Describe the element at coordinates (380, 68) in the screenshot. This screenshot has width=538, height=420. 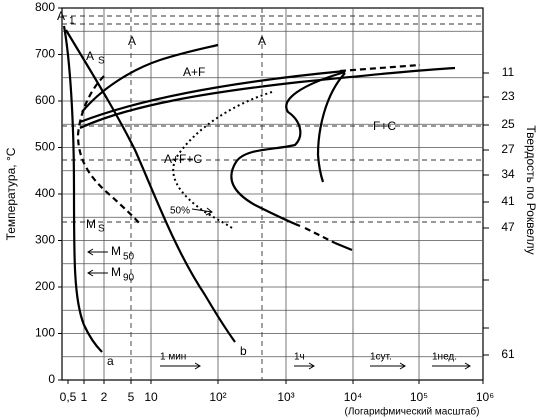
I see `pearlite-dashed` at that location.